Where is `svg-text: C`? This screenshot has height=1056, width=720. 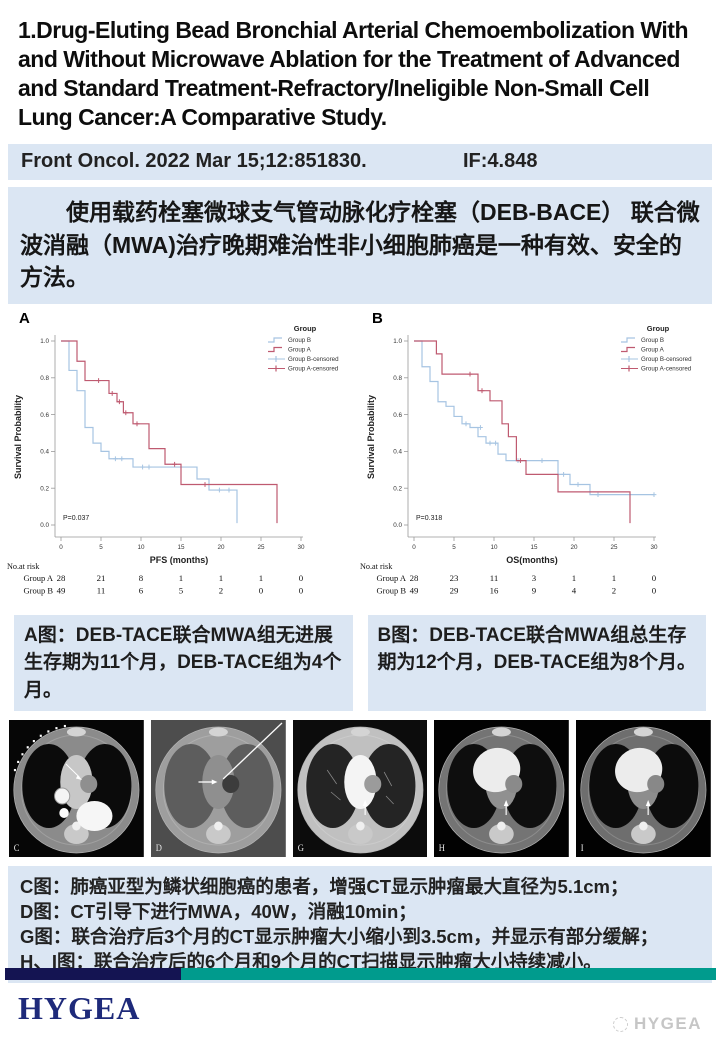
svg-text: C is located at coordinates (17, 848).